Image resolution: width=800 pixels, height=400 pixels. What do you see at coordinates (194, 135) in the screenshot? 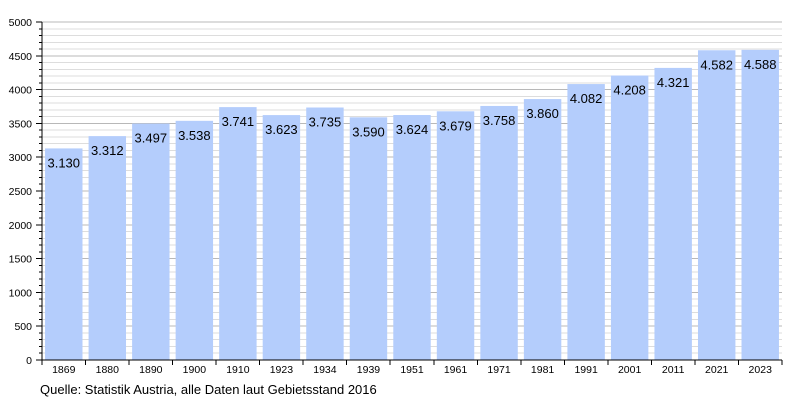
I see `data-label: 3.538` at bounding box center [194, 135].